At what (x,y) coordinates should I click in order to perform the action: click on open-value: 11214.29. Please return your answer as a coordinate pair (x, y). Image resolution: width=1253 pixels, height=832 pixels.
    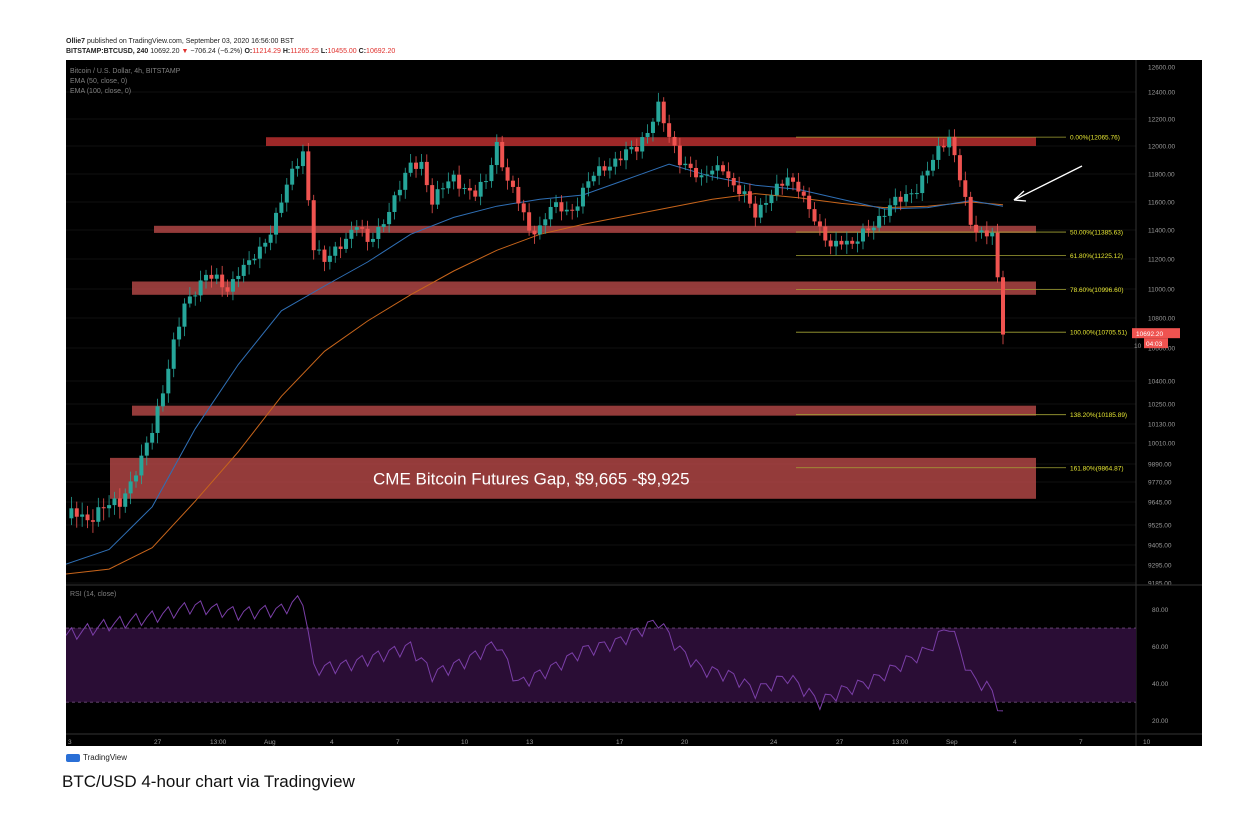
    Looking at the image, I should click on (266, 51).